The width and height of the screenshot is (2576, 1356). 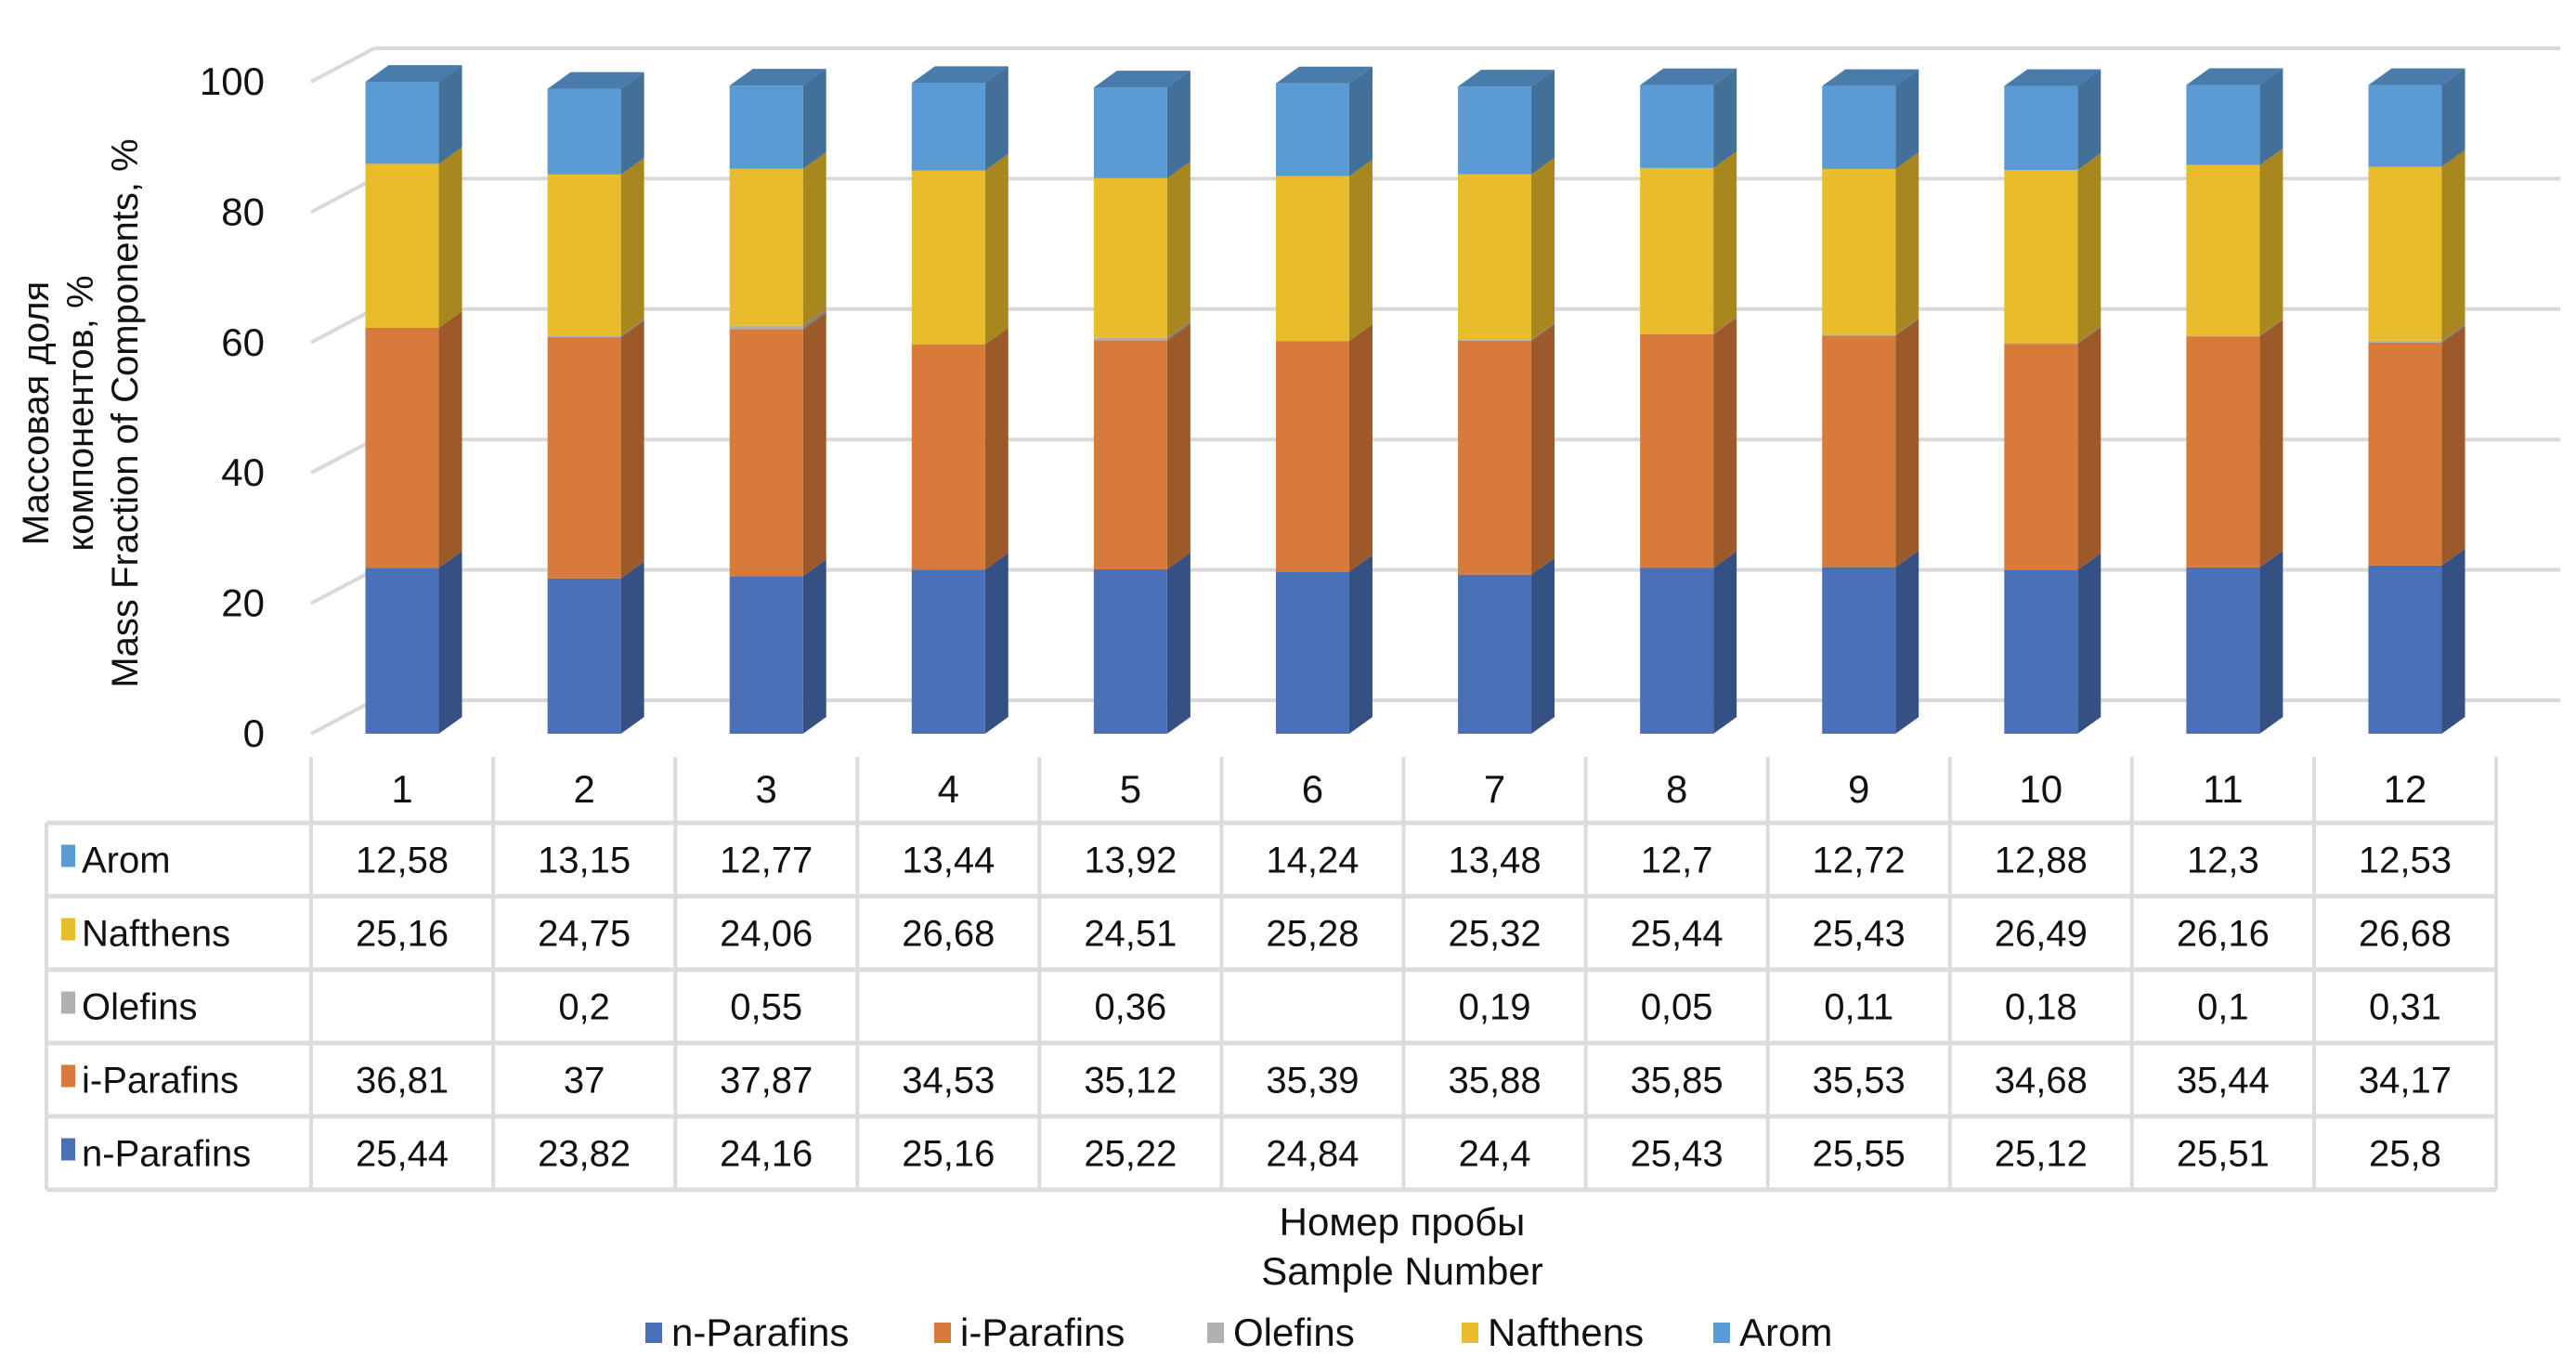 I want to click on y-tick-label: 60, so click(x=243, y=342).